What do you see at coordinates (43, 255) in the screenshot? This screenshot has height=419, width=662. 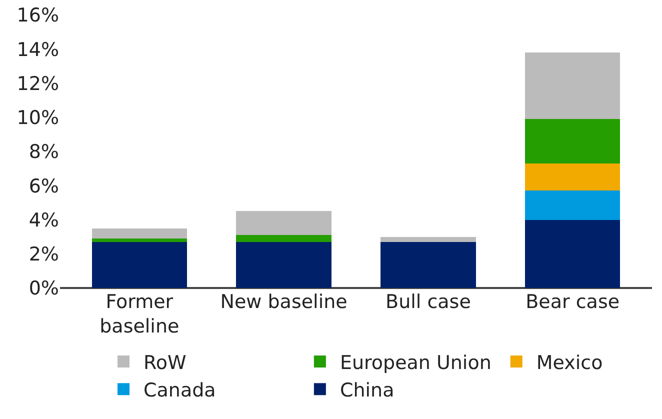 I see `y-tick-label: 2%` at bounding box center [43, 255].